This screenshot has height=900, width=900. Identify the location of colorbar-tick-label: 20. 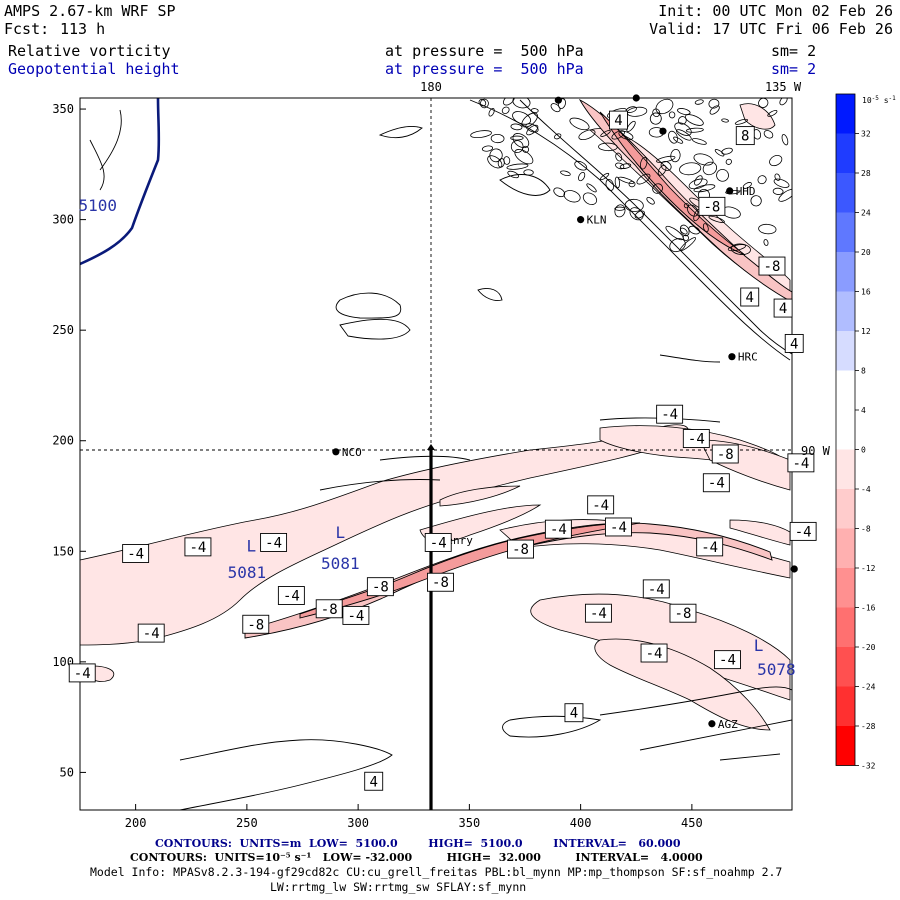
(866, 252).